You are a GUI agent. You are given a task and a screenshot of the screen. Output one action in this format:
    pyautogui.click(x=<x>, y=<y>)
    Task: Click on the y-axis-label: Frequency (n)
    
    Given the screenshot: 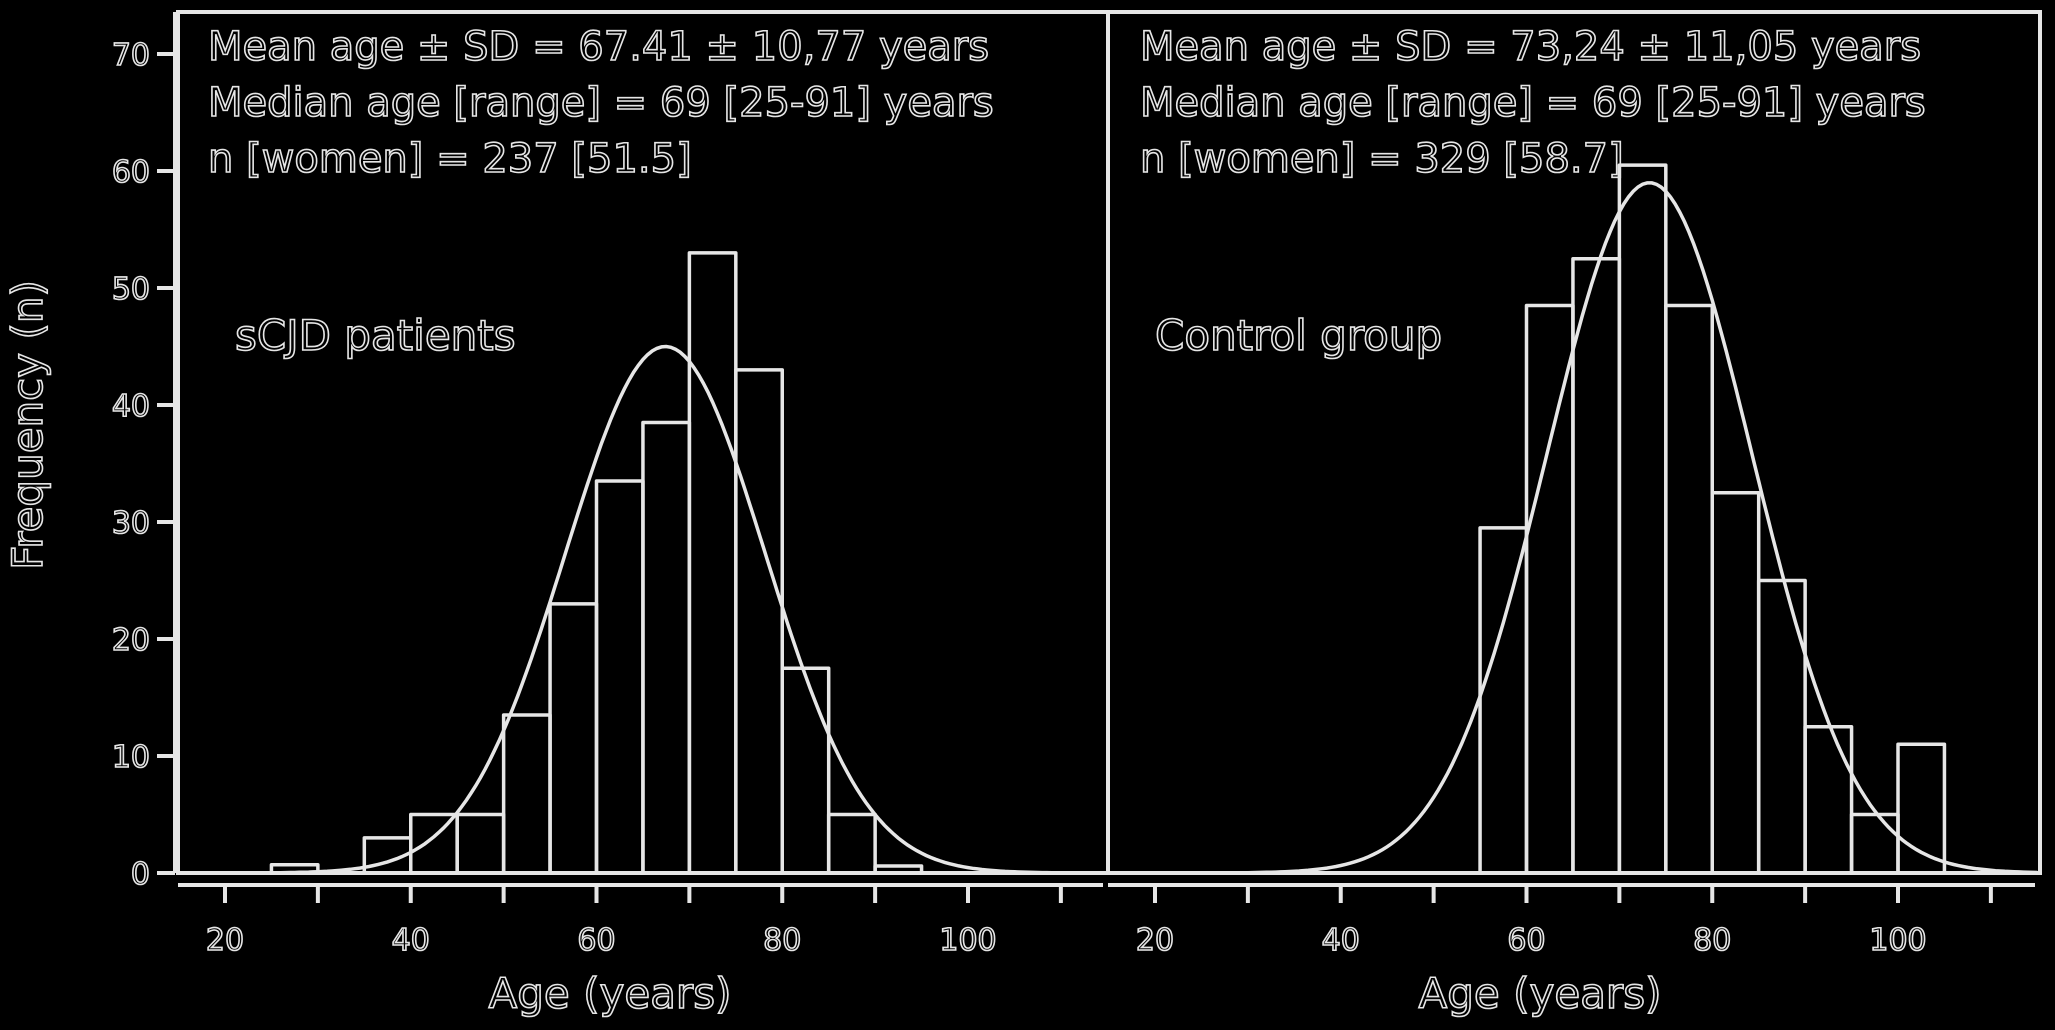 What is the action you would take?
    pyautogui.click(x=27, y=425)
    